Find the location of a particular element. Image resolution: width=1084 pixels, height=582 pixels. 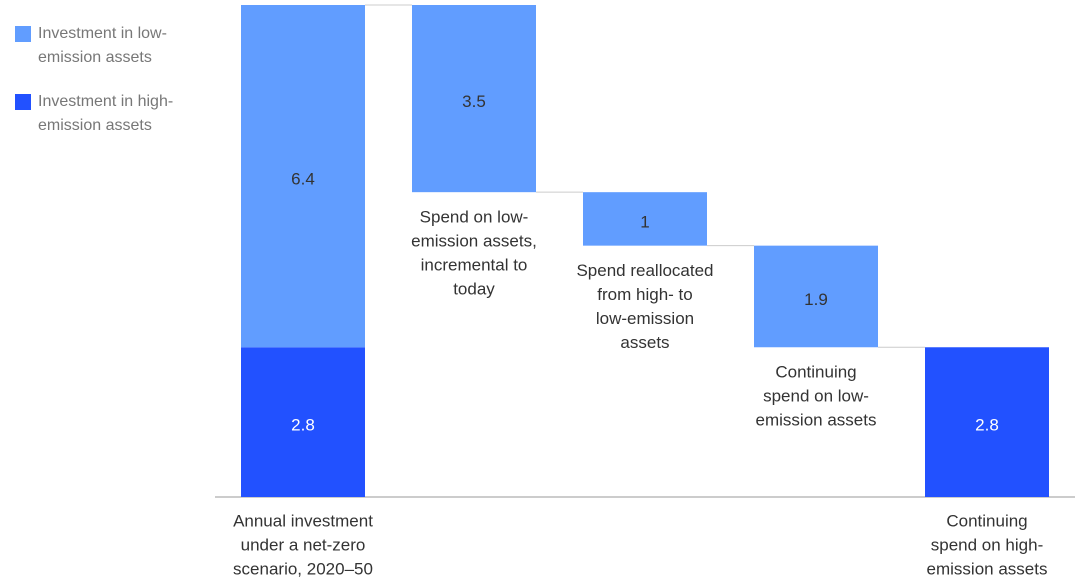

category-label: scenario, 2020–50 is located at coordinates (303, 568).